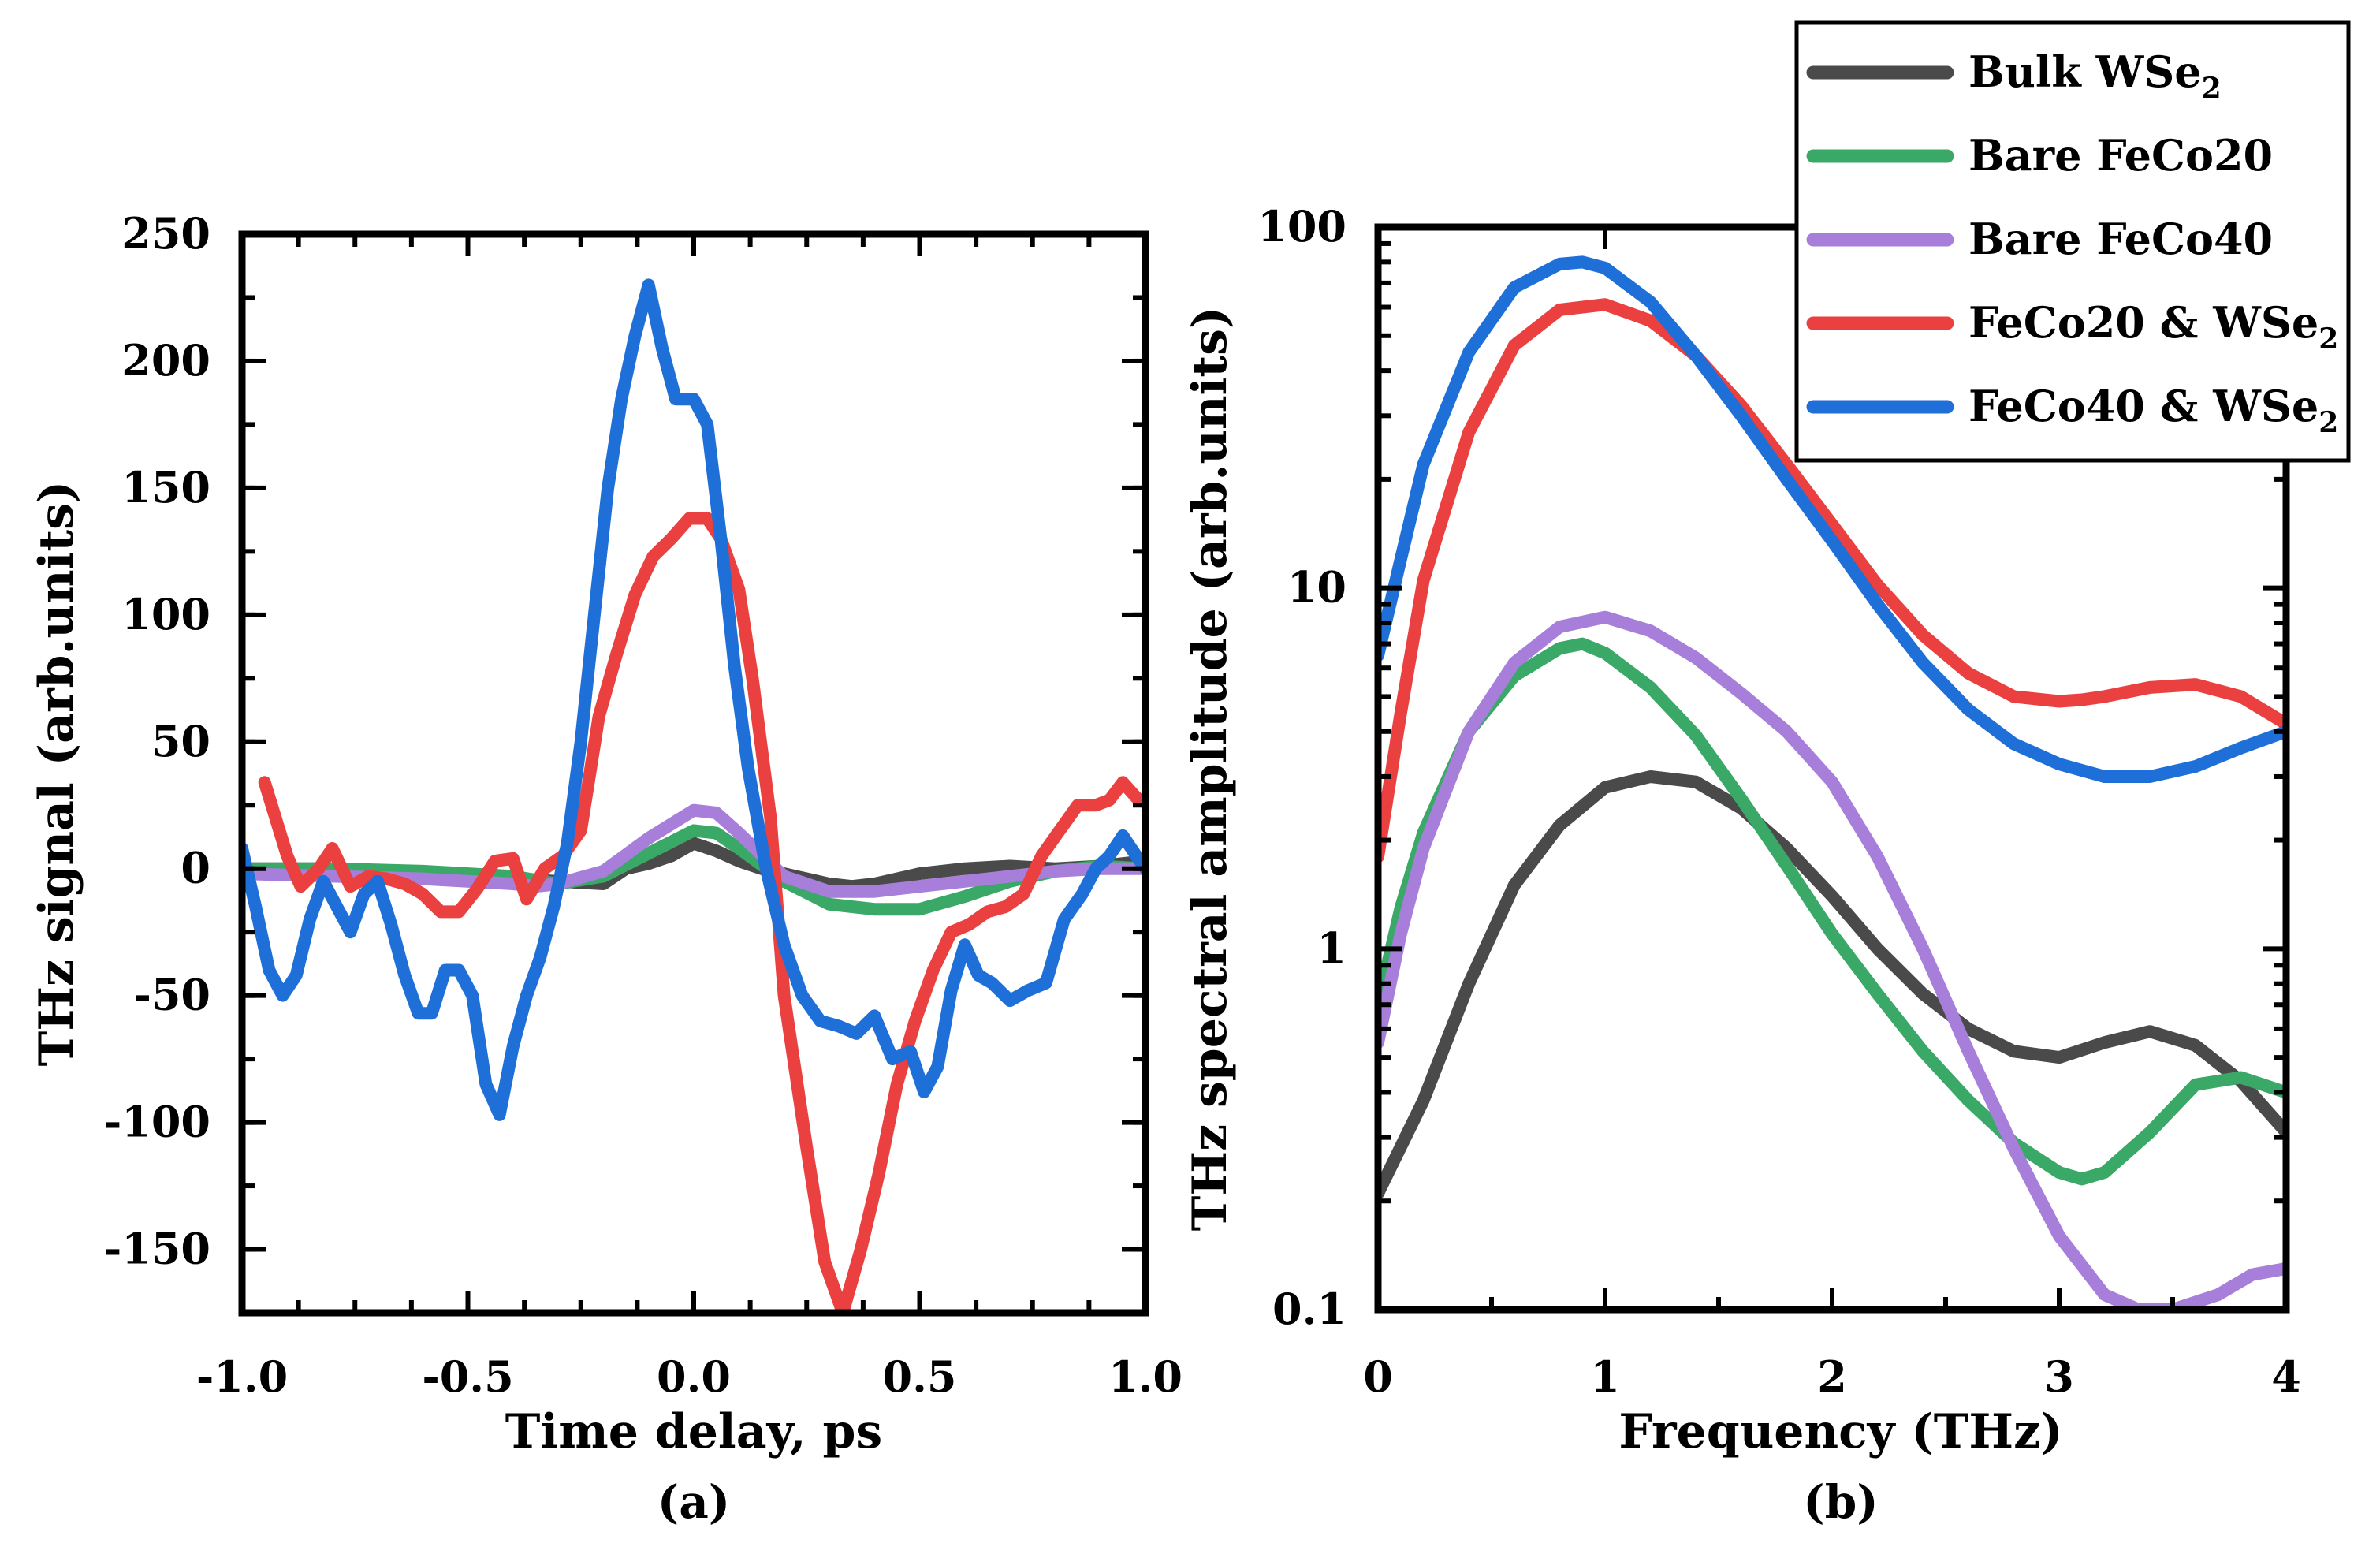 Image resolution: width=2380 pixels, height=1543 pixels. I want to click on legend-label: Bulk WSe2, so click(2095, 76).